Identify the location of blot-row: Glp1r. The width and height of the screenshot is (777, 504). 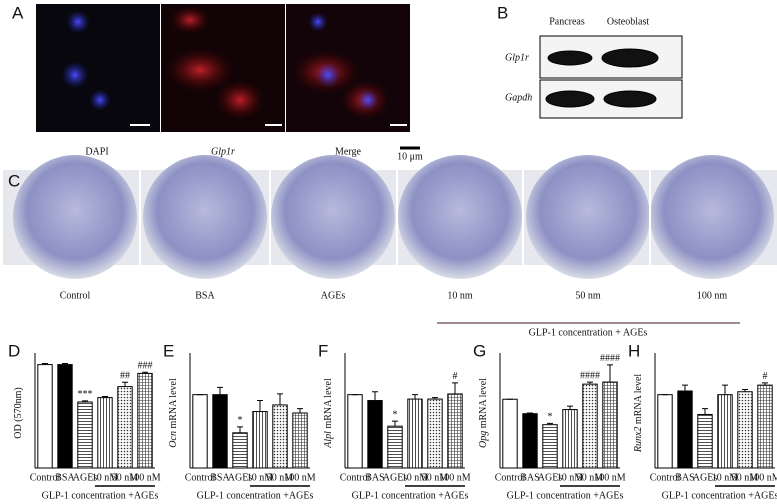
(517, 57).